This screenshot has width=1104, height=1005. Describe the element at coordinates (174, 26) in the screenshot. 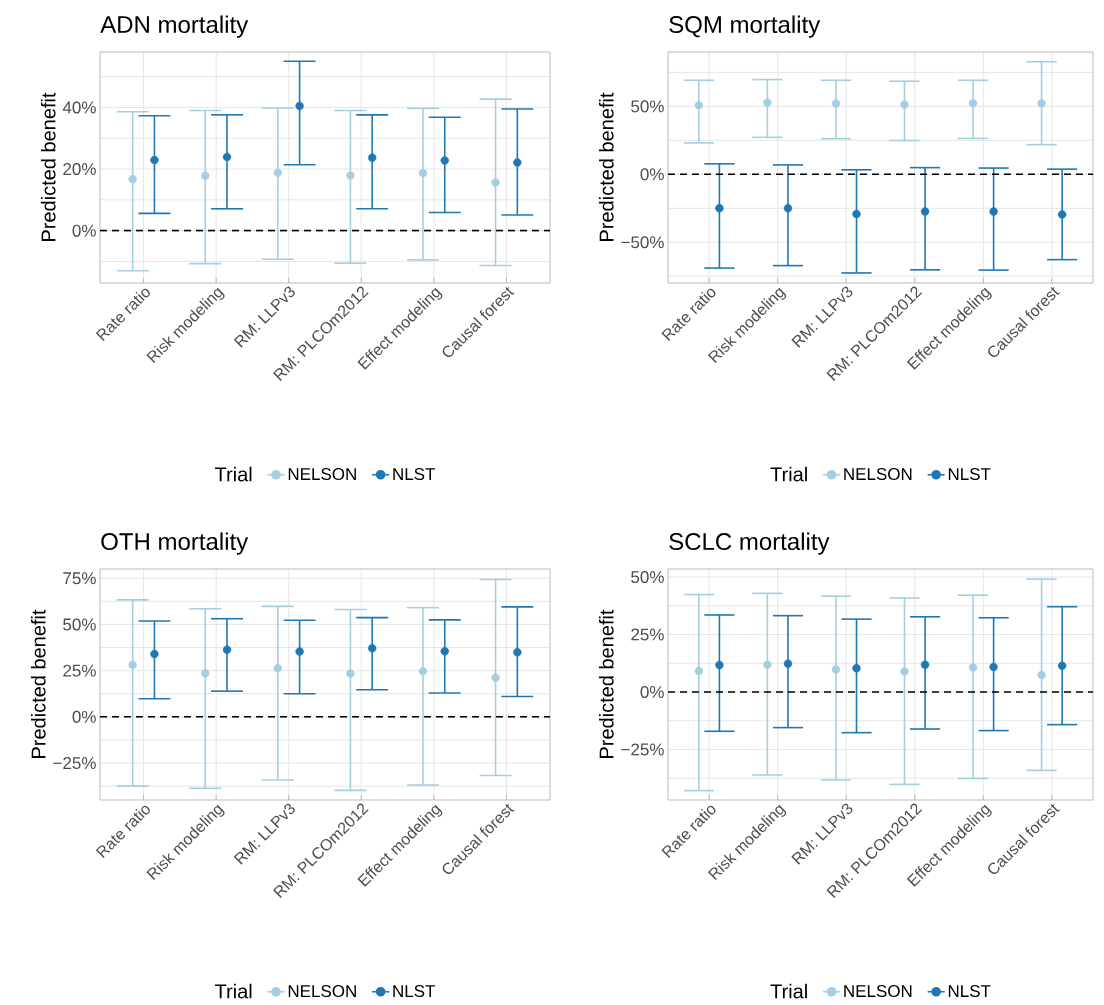

I see `chart-title: ADN mortality` at that location.